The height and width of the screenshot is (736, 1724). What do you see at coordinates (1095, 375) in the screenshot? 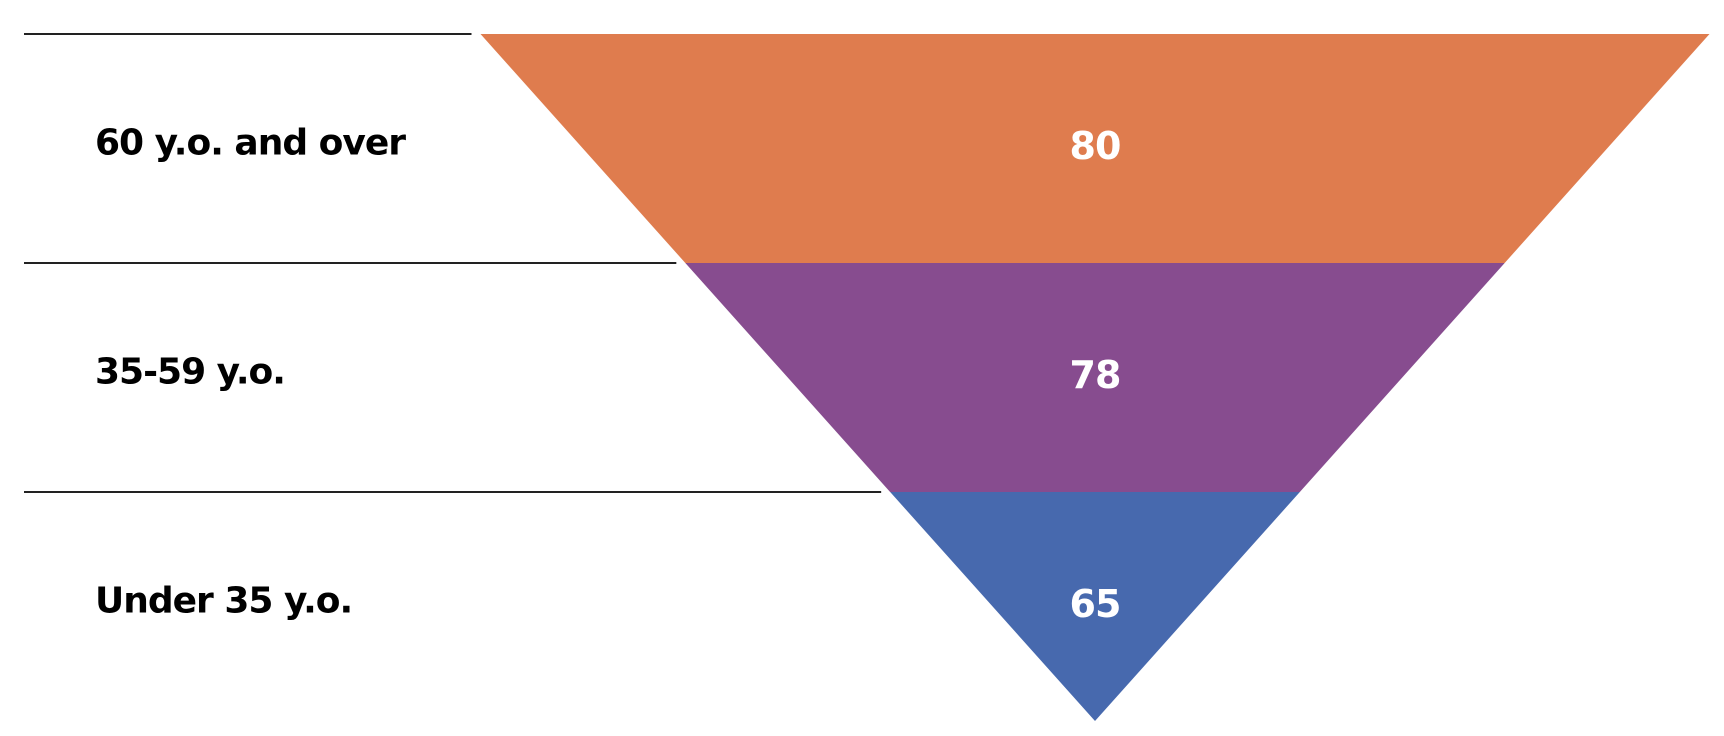
I see `value-label: 78` at bounding box center [1095, 375].